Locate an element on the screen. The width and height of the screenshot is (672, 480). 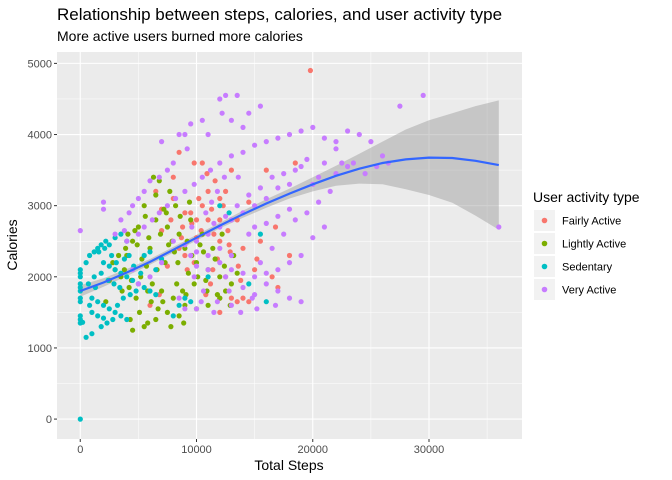
legend-label: Very Active is located at coordinates (589, 291).